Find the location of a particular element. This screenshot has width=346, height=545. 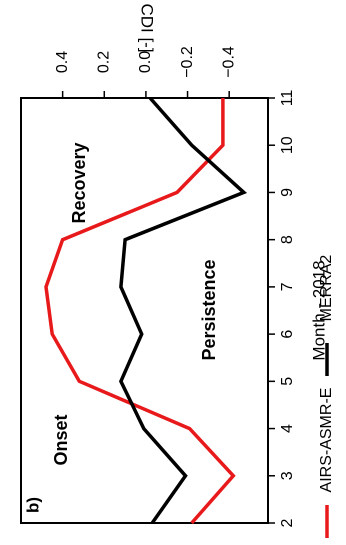

y-axis-title: CDI [-] is located at coordinates (146, 27).